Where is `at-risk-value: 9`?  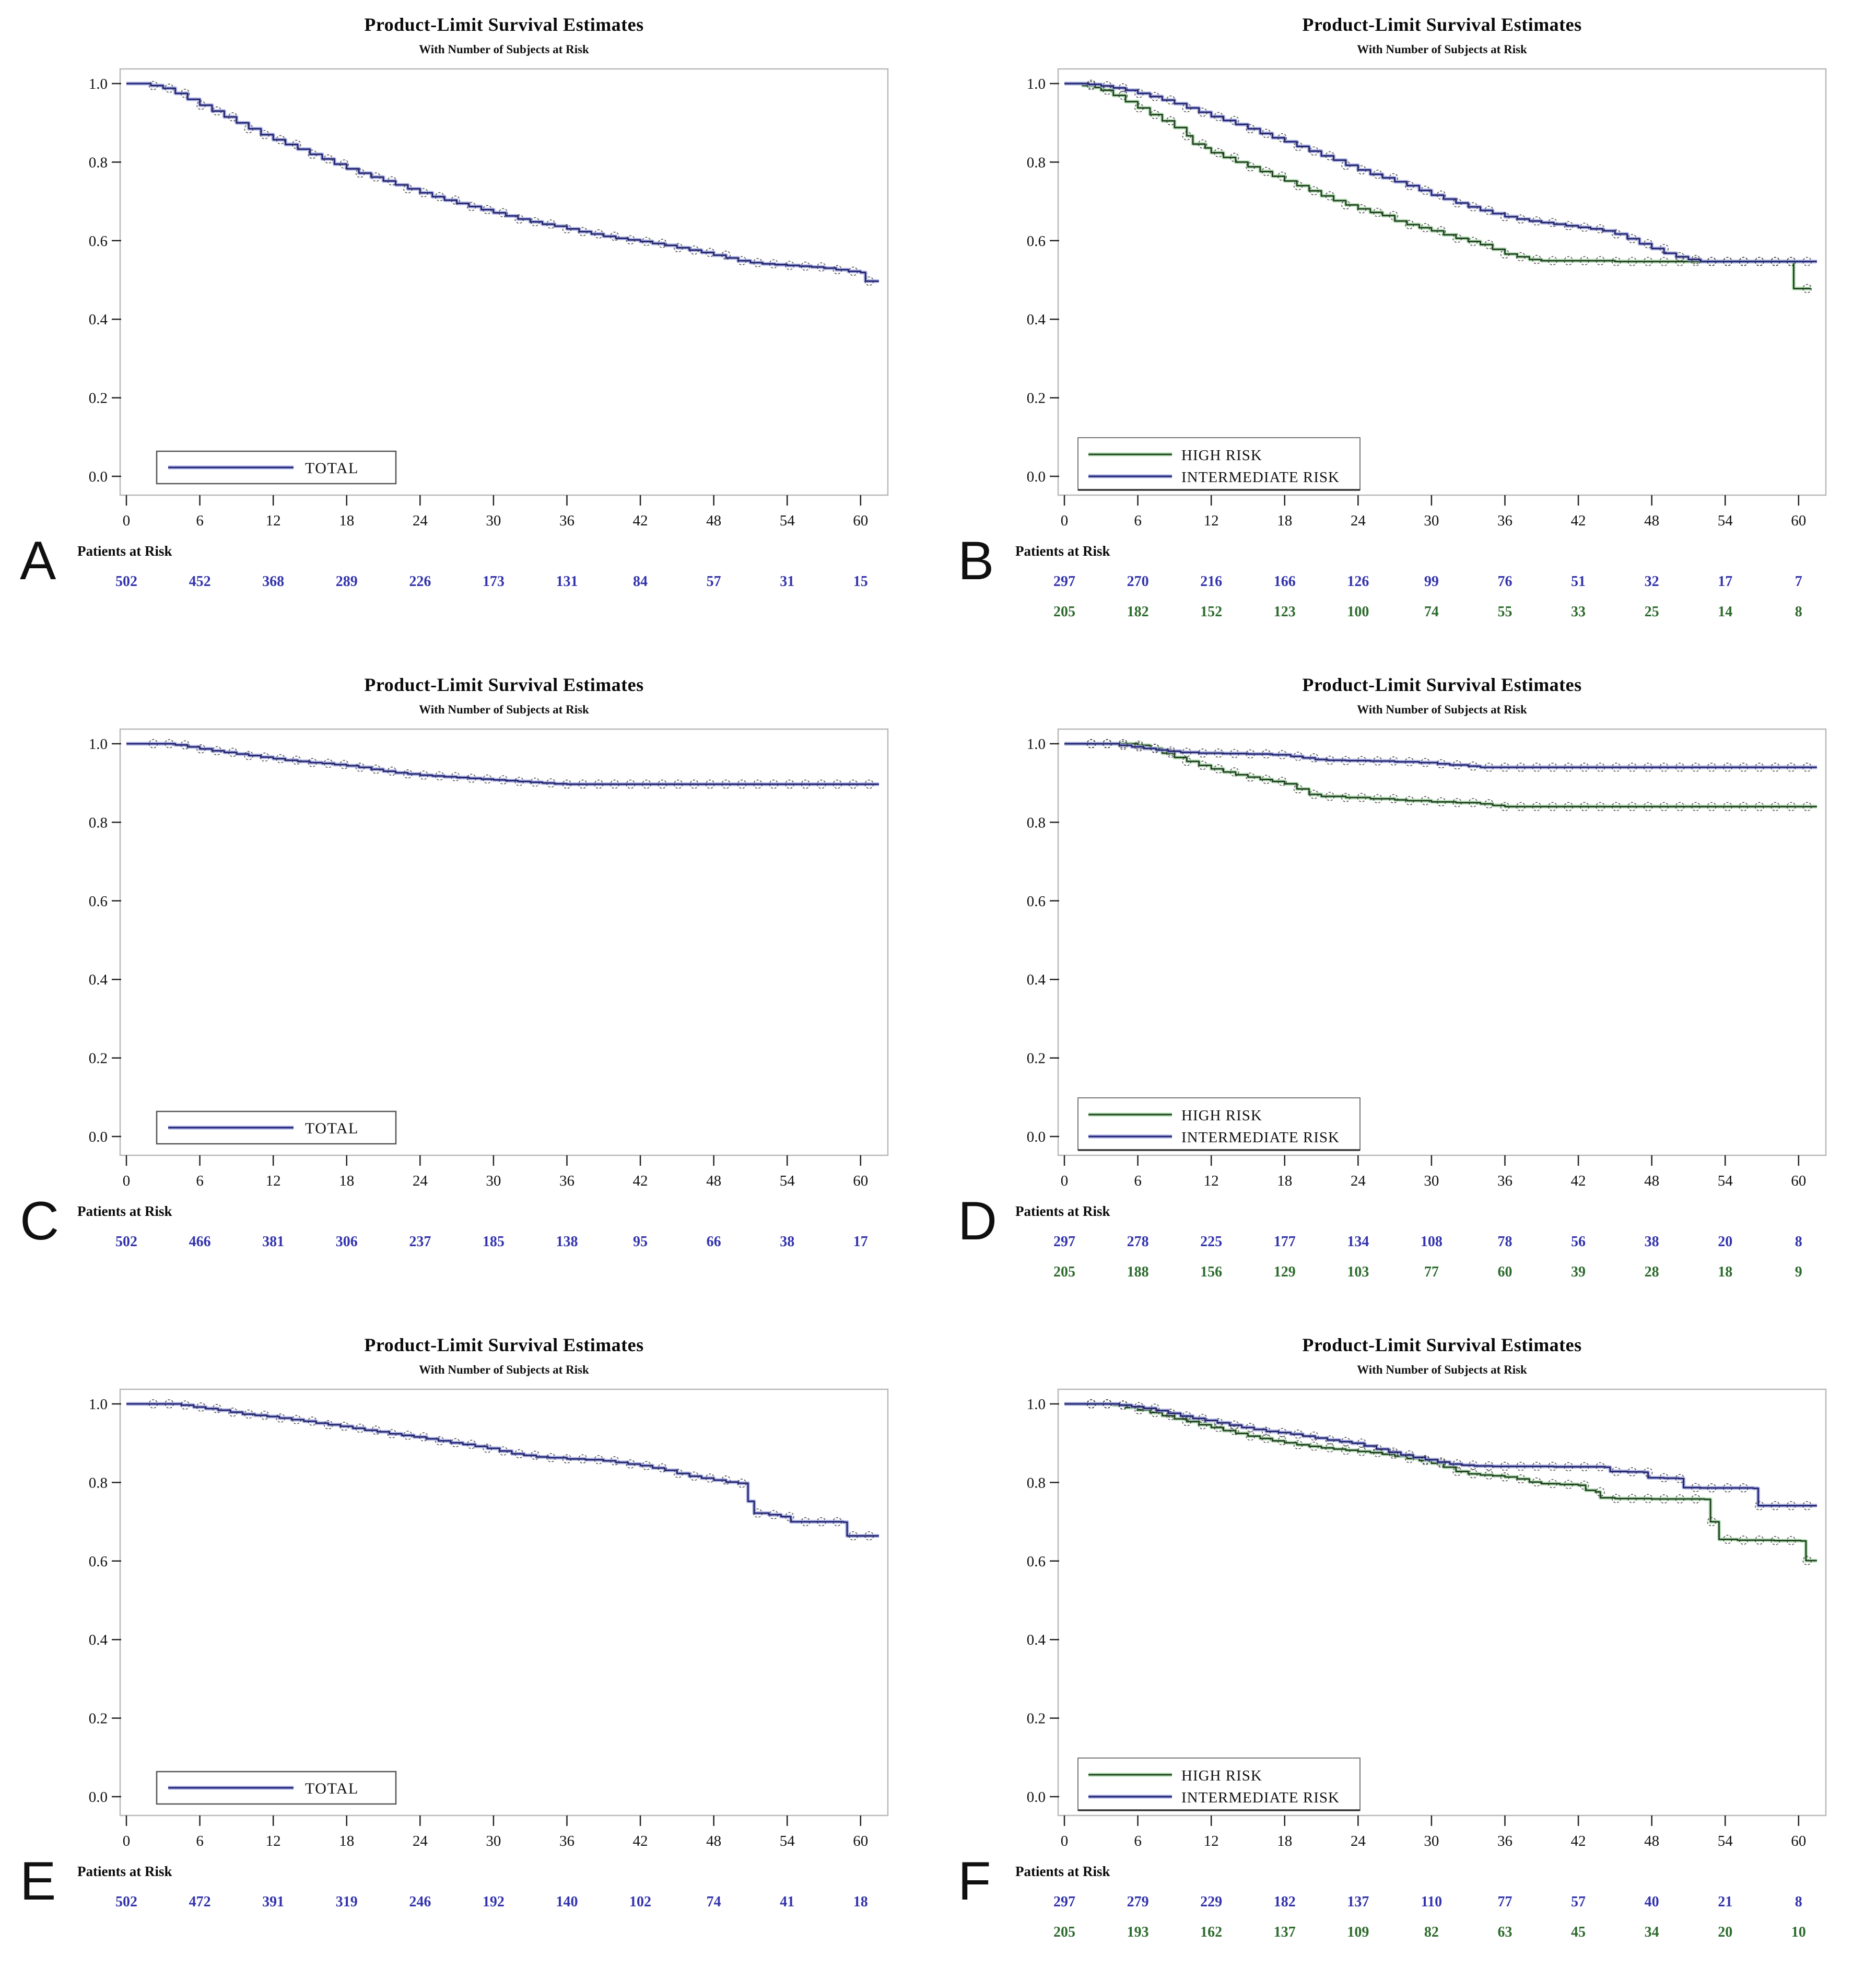 at-risk-value: 9 is located at coordinates (1799, 1272).